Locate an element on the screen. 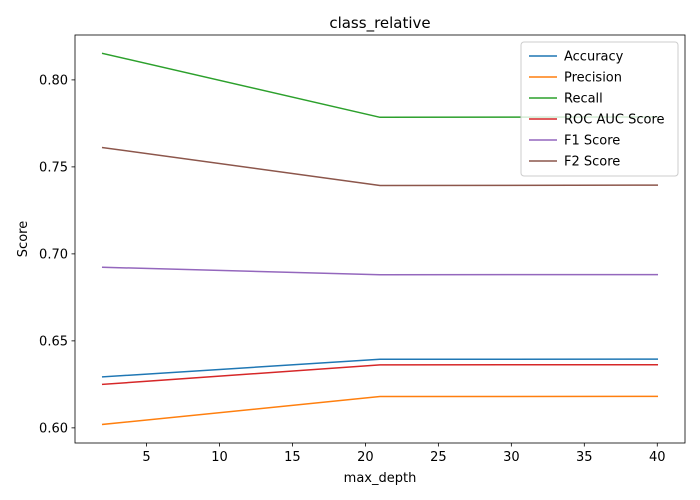 The height and width of the screenshot is (500, 700). x-tick-label: 30 is located at coordinates (511, 457).